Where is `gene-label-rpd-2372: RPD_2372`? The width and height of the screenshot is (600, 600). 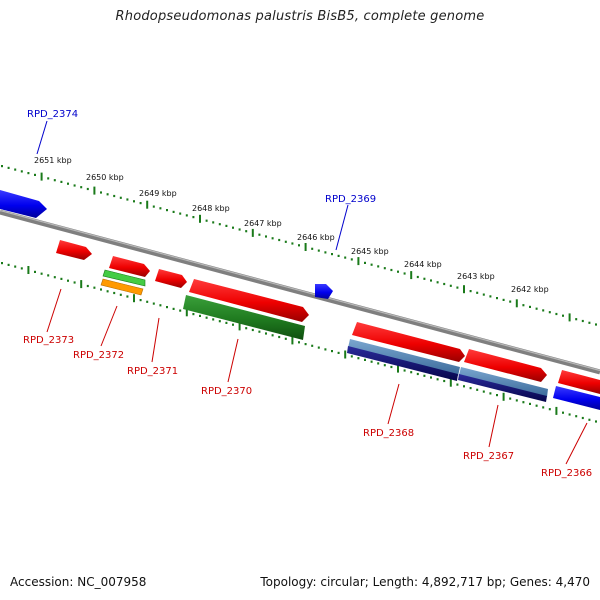 gene-label-rpd-2372: RPD_2372 is located at coordinates (98, 355).